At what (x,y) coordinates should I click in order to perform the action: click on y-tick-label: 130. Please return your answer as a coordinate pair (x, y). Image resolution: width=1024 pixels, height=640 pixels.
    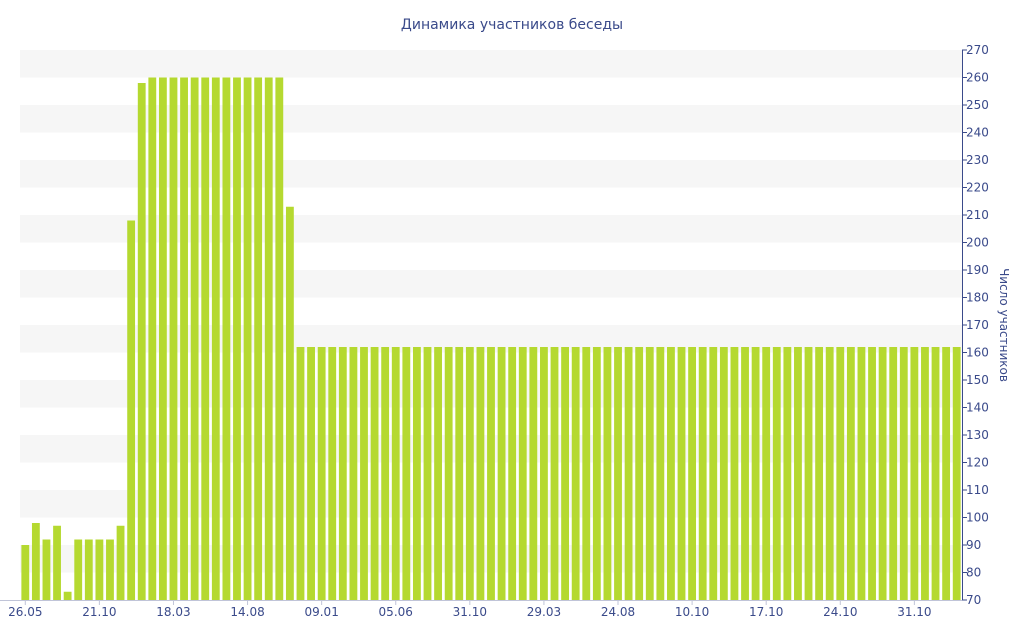
    Looking at the image, I should click on (977, 435).